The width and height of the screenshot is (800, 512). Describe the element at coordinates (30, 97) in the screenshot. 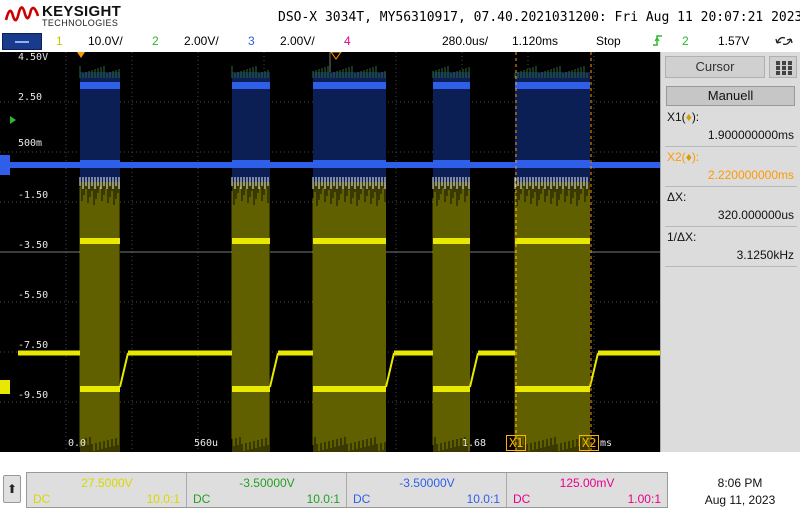

I see `y-axis-label: 2.50` at that location.